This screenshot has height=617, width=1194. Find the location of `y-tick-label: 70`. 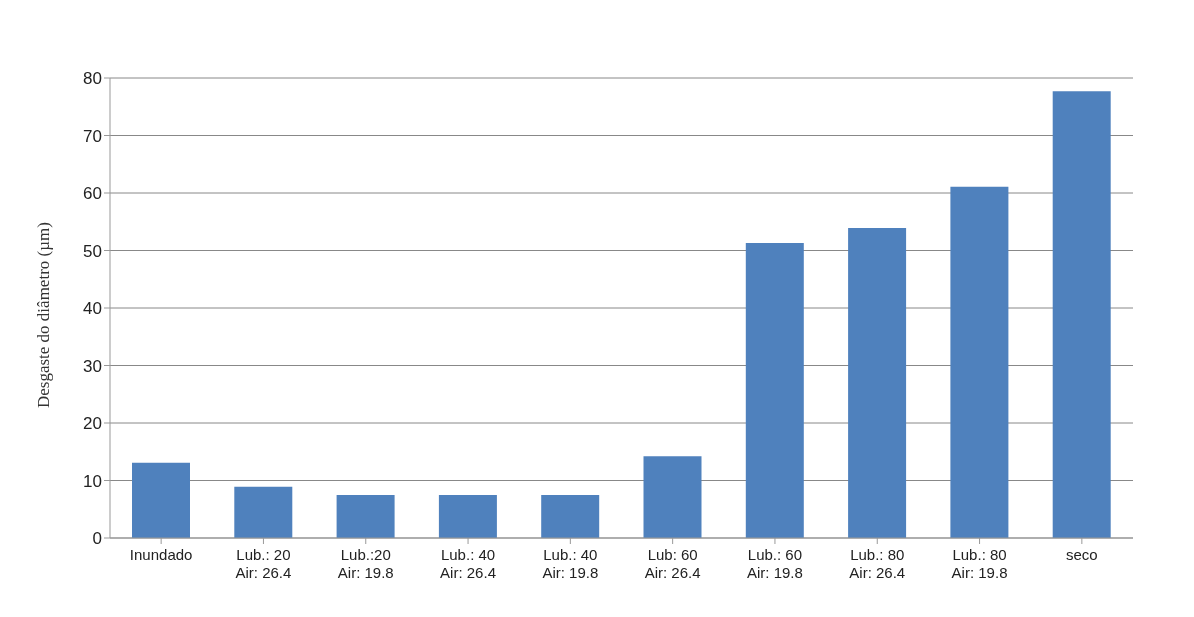

y-tick-label: 70 is located at coordinates (92, 136).